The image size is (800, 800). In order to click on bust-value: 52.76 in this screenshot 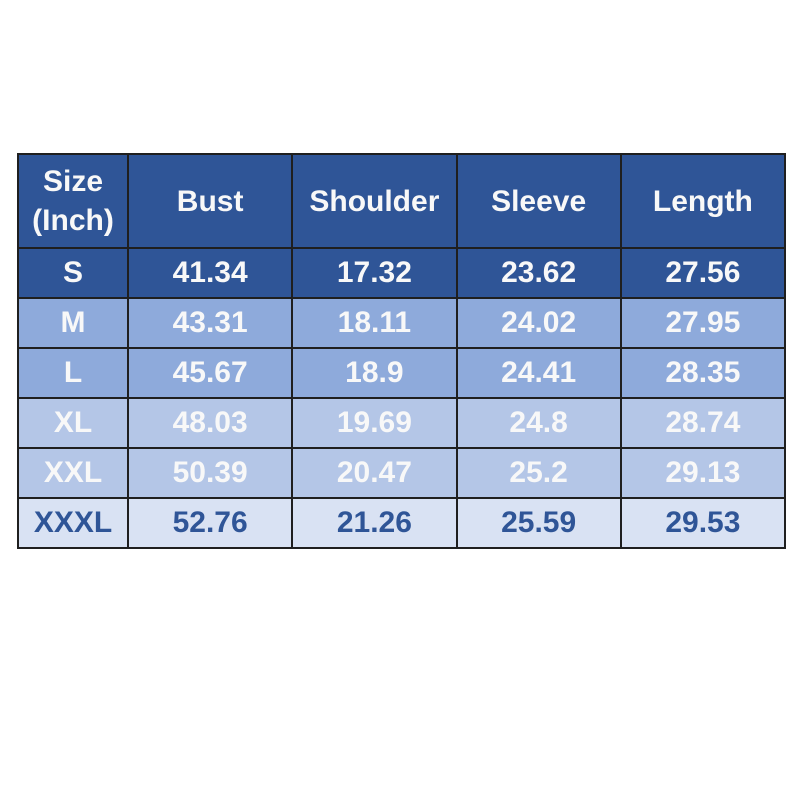, I will do `click(210, 523)`.